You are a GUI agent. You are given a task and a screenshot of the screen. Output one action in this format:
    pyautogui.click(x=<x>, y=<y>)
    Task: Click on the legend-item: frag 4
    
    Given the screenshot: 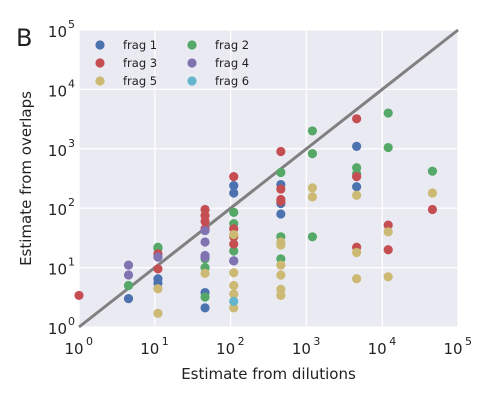 What is the action you would take?
    pyautogui.click(x=218, y=63)
    